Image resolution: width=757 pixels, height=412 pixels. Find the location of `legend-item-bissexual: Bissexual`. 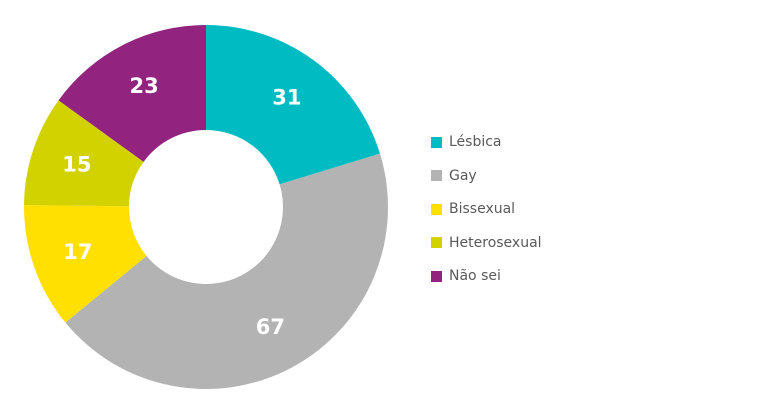

legend-item-bissexual: Bissexual is located at coordinates (486, 209).